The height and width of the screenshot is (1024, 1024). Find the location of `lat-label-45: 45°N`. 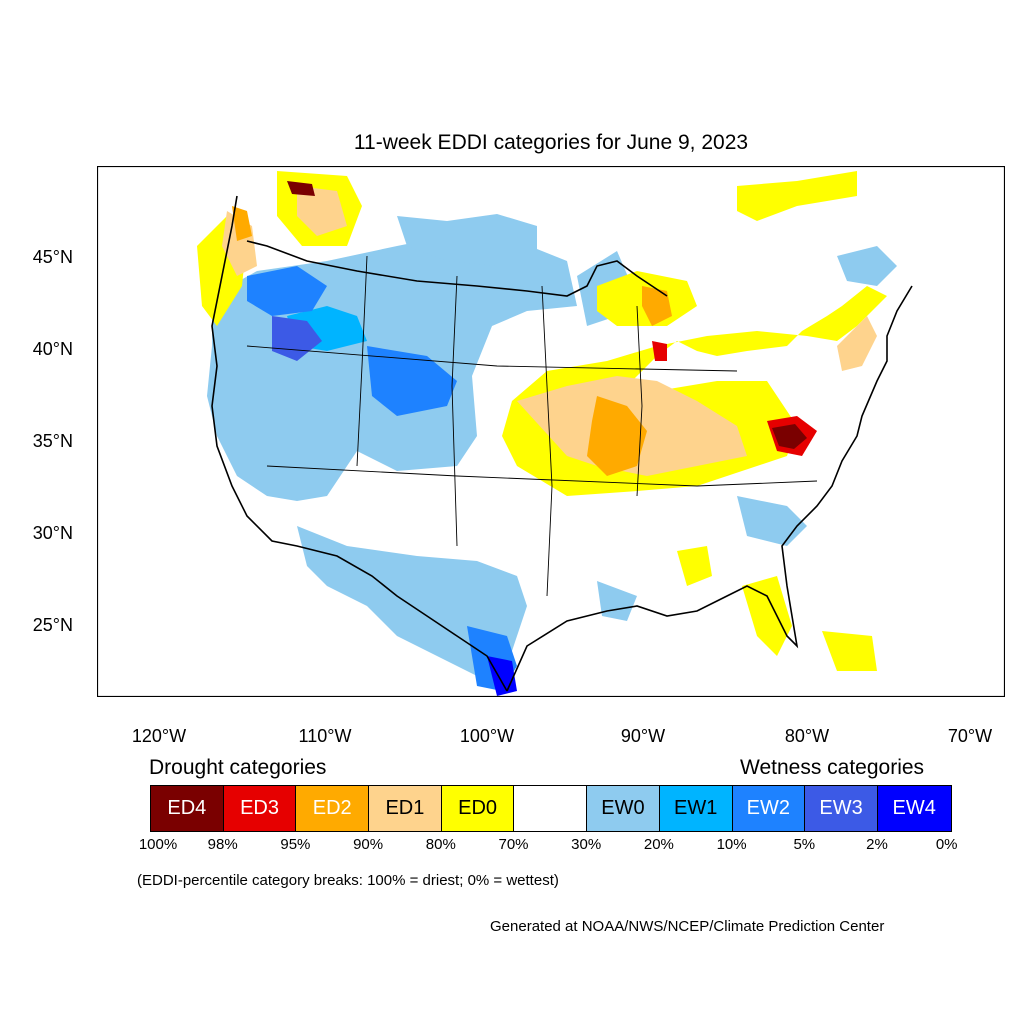

lat-label-45: 45°N is located at coordinates (52, 257).